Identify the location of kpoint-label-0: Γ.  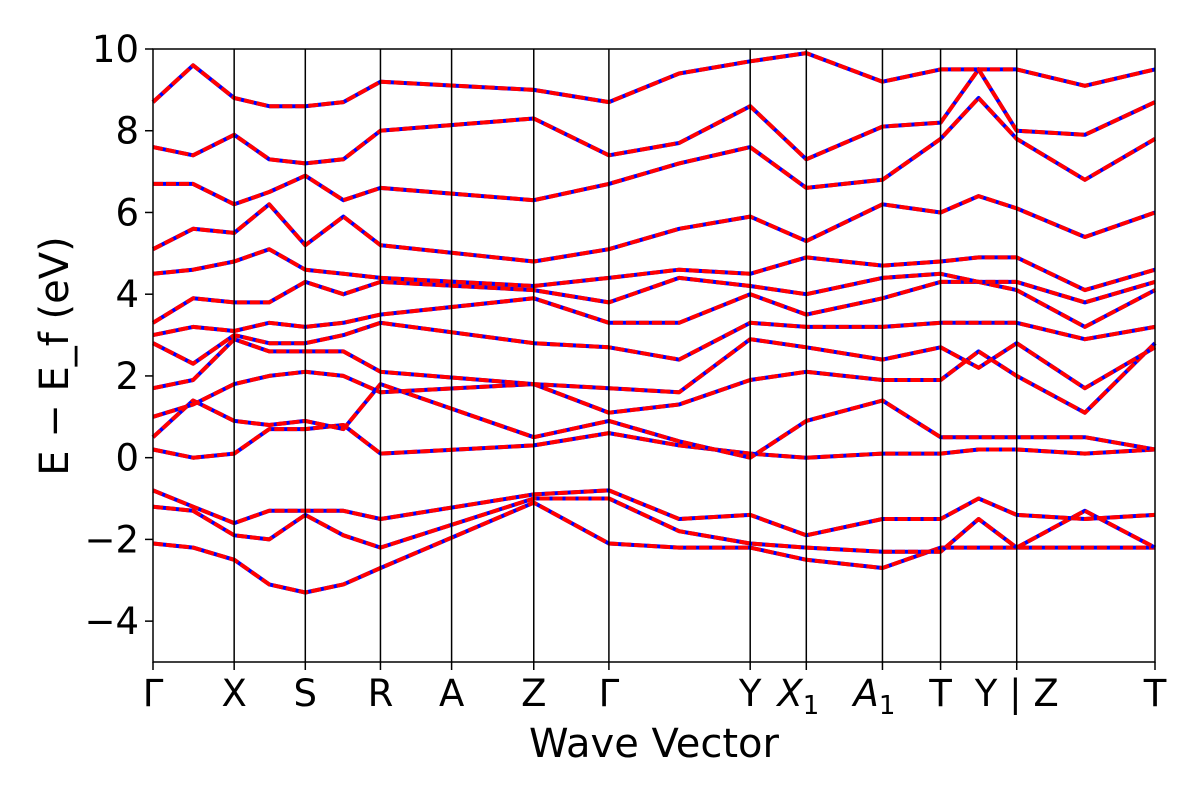
(153, 693).